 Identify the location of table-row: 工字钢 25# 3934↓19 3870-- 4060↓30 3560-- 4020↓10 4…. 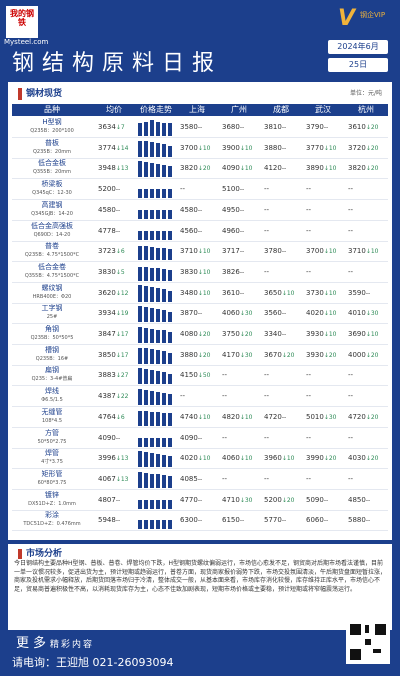
(200, 314).